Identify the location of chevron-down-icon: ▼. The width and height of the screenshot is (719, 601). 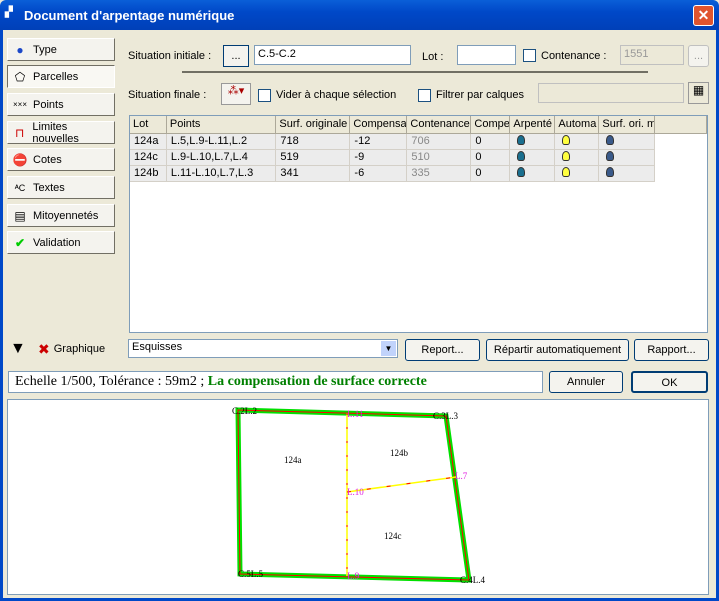
(388, 348).